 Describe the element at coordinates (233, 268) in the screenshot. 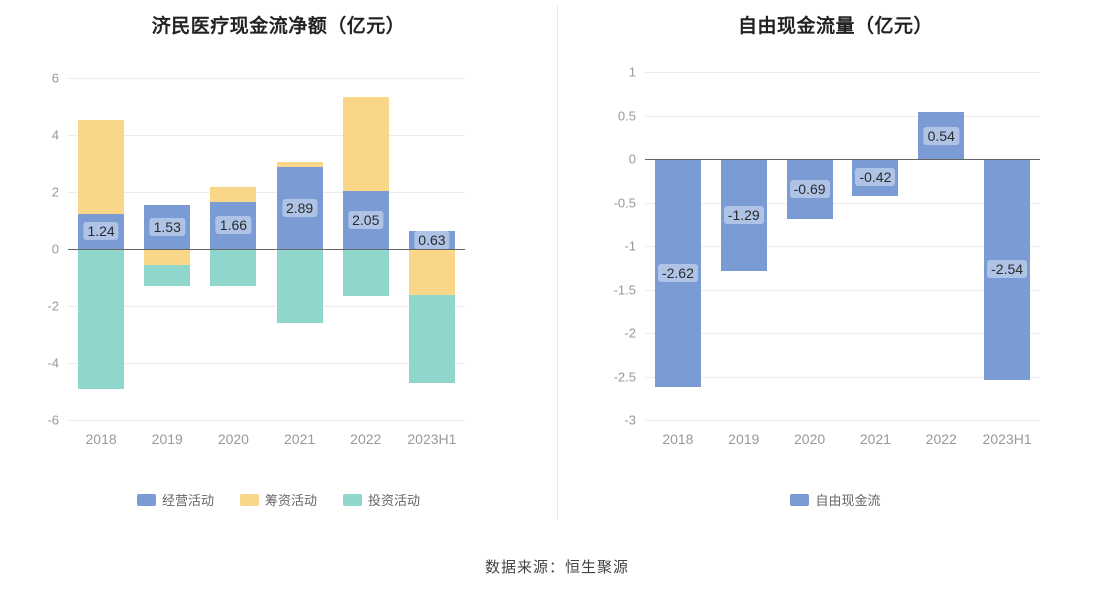

I see `bar-segment-投资活动-2020` at that location.